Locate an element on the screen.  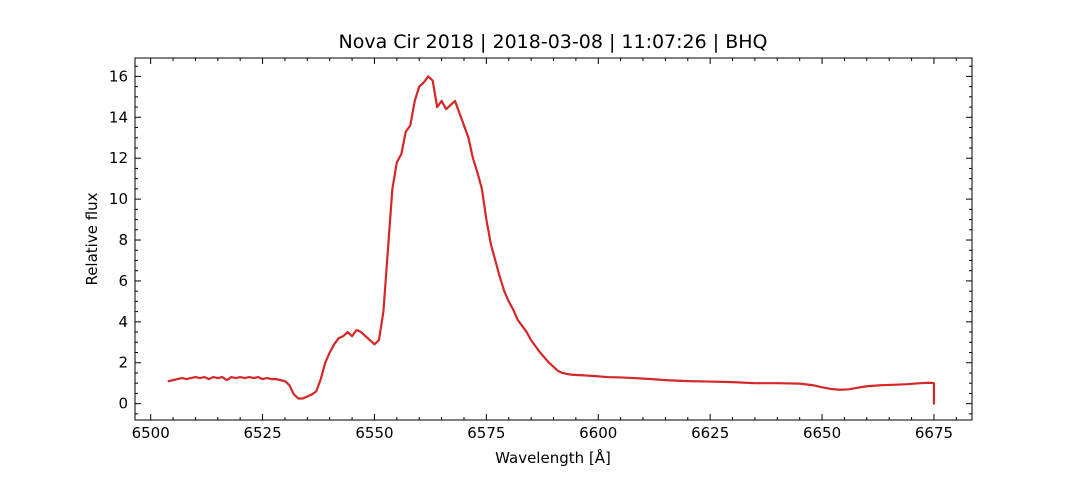
y-tick-label-10: 10 is located at coordinates (118, 199).